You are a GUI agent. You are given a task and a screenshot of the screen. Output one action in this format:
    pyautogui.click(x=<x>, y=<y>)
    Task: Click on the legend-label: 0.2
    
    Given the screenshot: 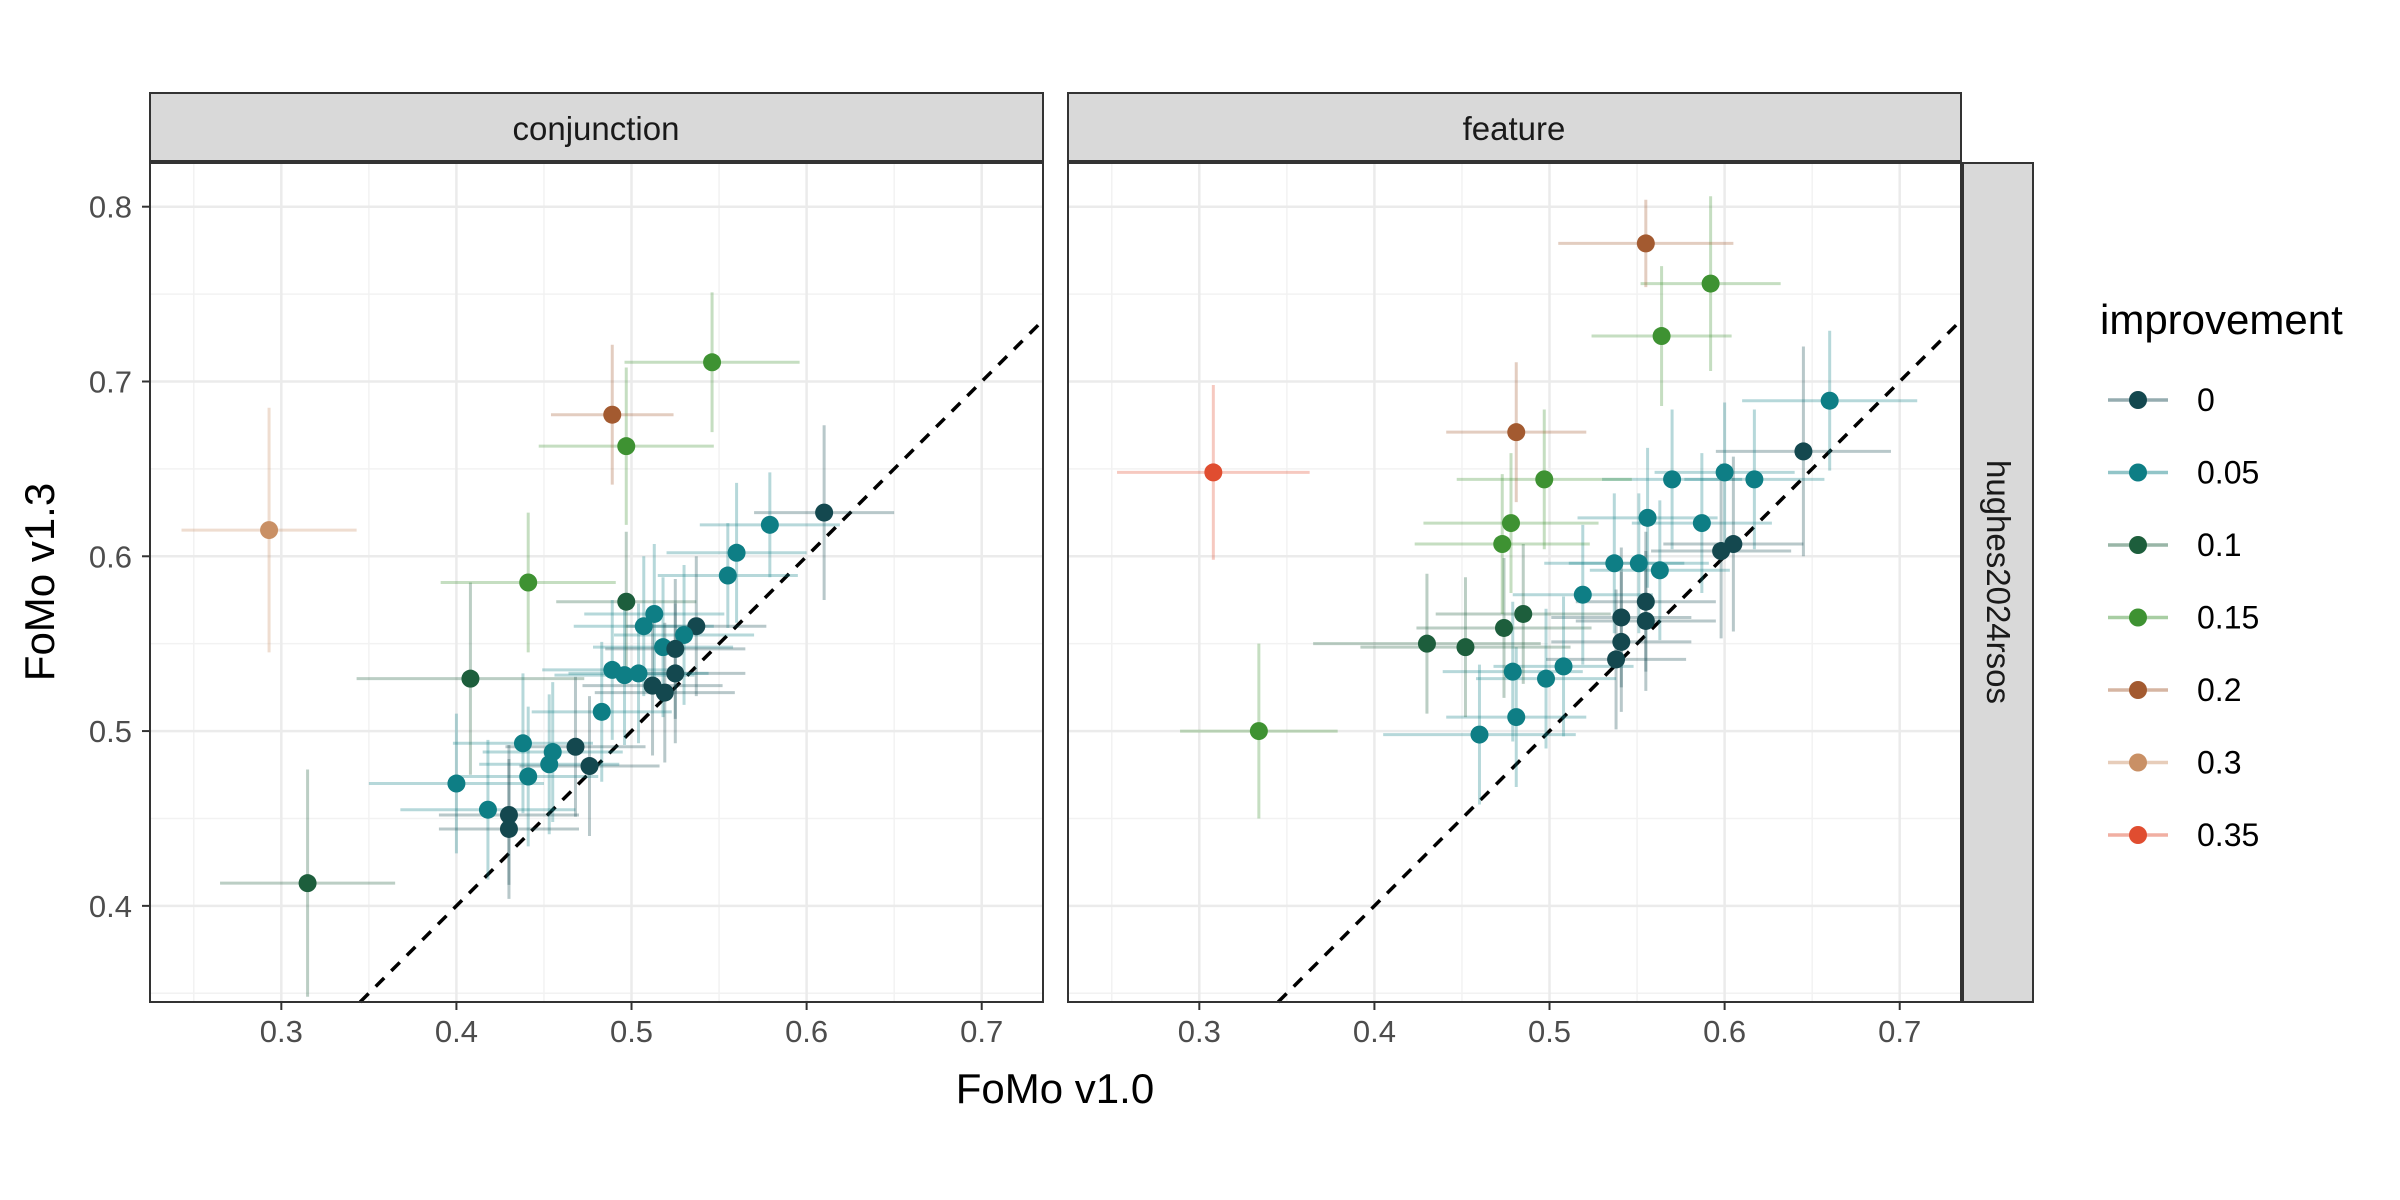 What is the action you would take?
    pyautogui.click(x=2219, y=690)
    